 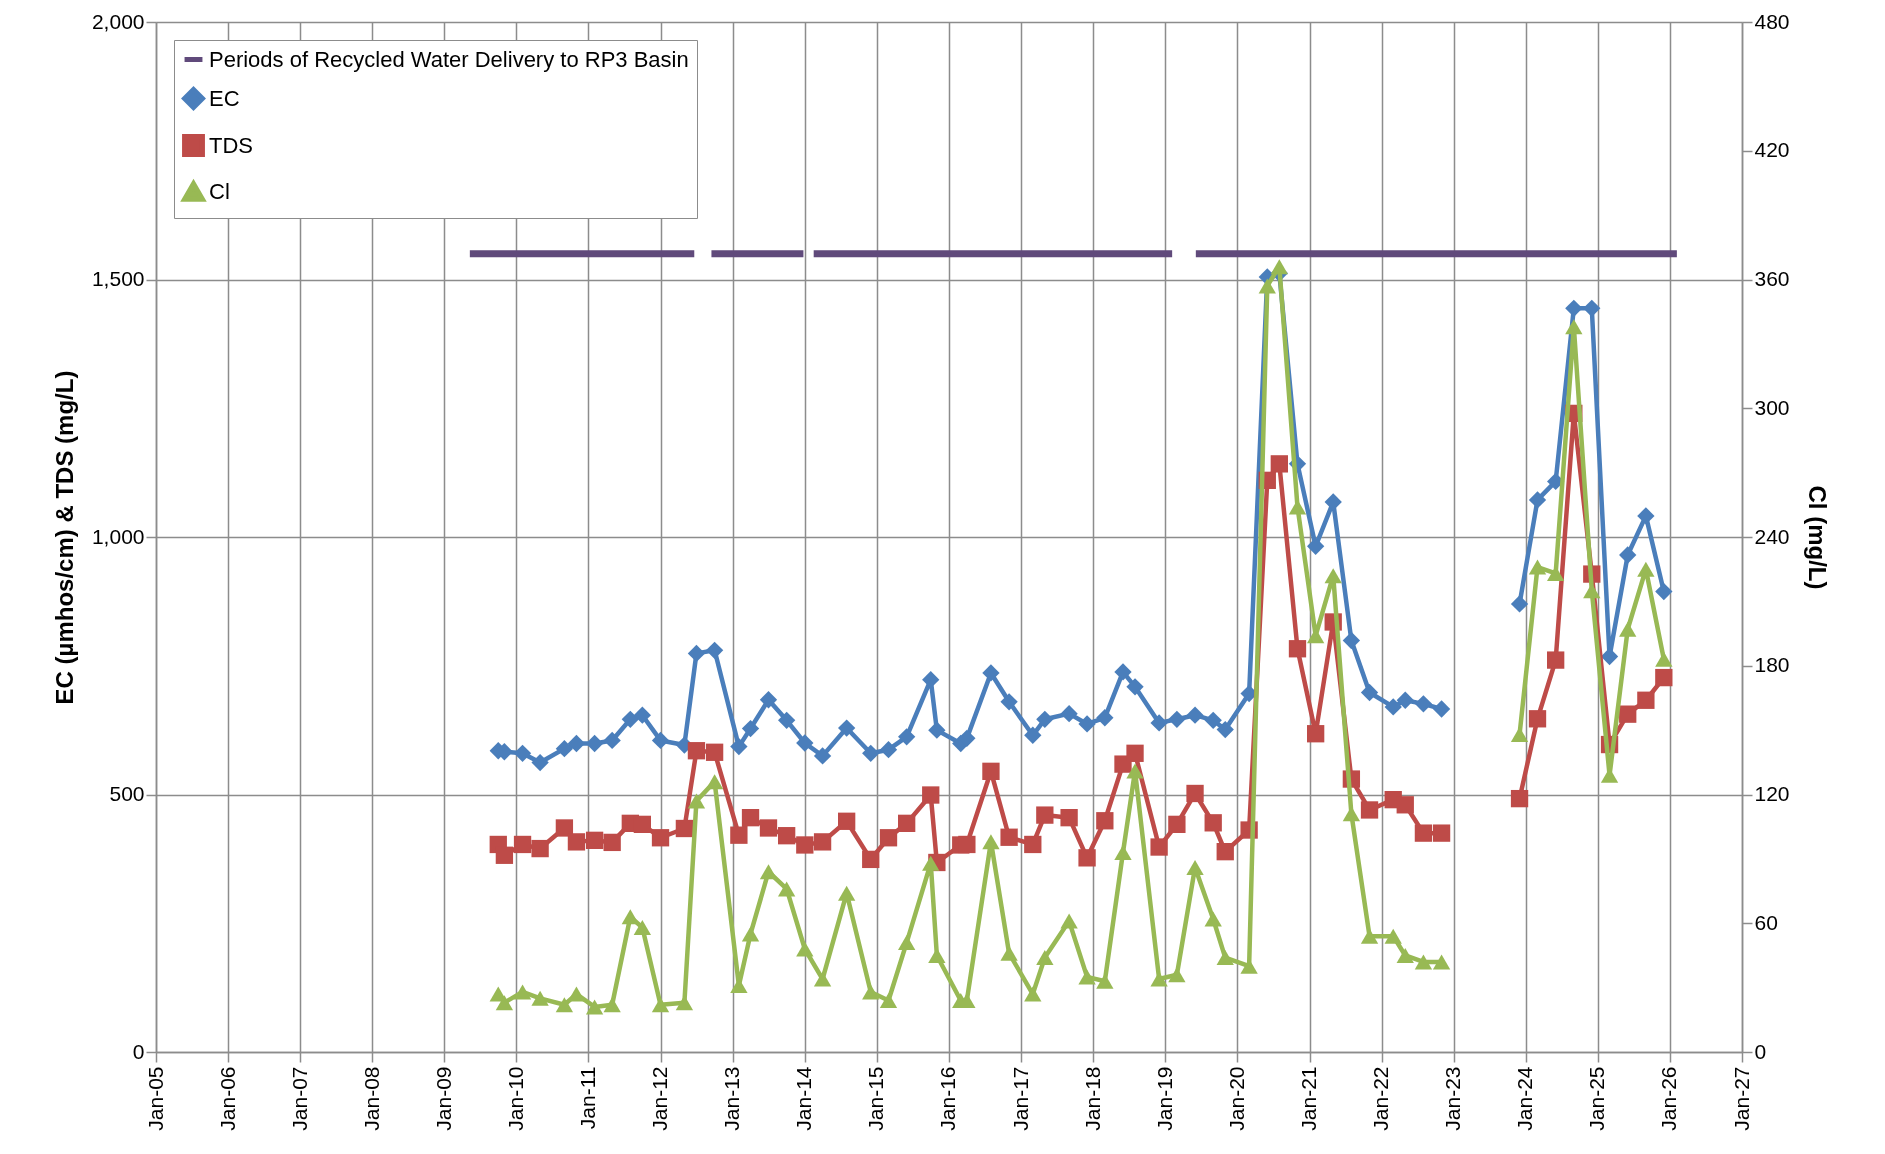 What do you see at coordinates (1453, 1098) in the screenshot?
I see `x-tick-label: Jan-23` at bounding box center [1453, 1098].